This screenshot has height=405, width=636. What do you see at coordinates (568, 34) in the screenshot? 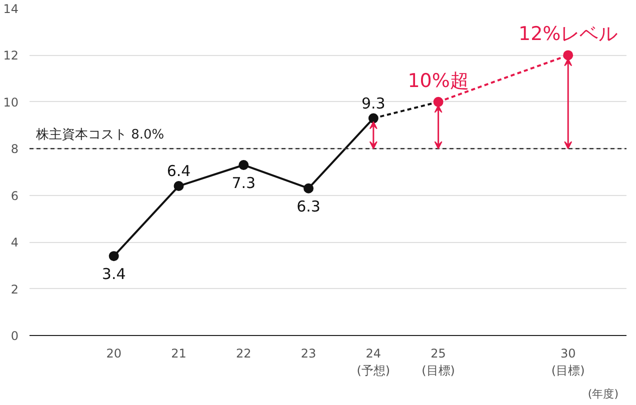
I see `data-label: 12%レベル` at bounding box center [568, 34].